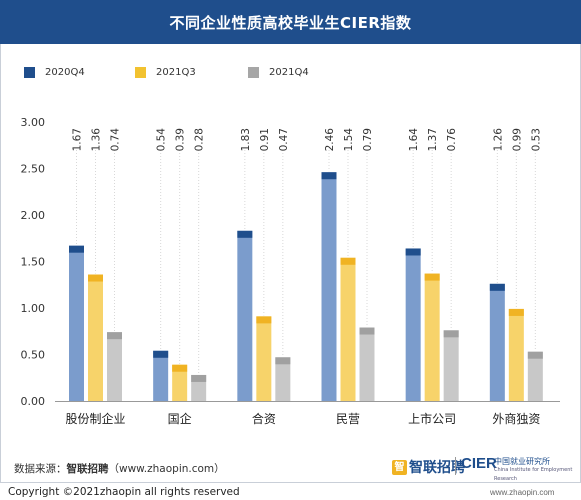  Describe the element at coordinates (140, 72) in the screenshot. I see `legend-swatch-2021q3` at that location.